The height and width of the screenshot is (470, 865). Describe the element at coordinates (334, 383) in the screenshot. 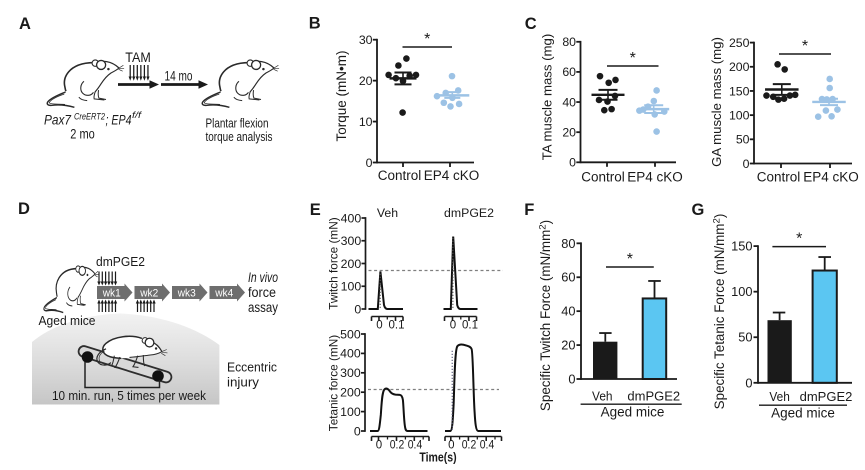

I see `svg-text: Tetanic force (mN)` at that location.